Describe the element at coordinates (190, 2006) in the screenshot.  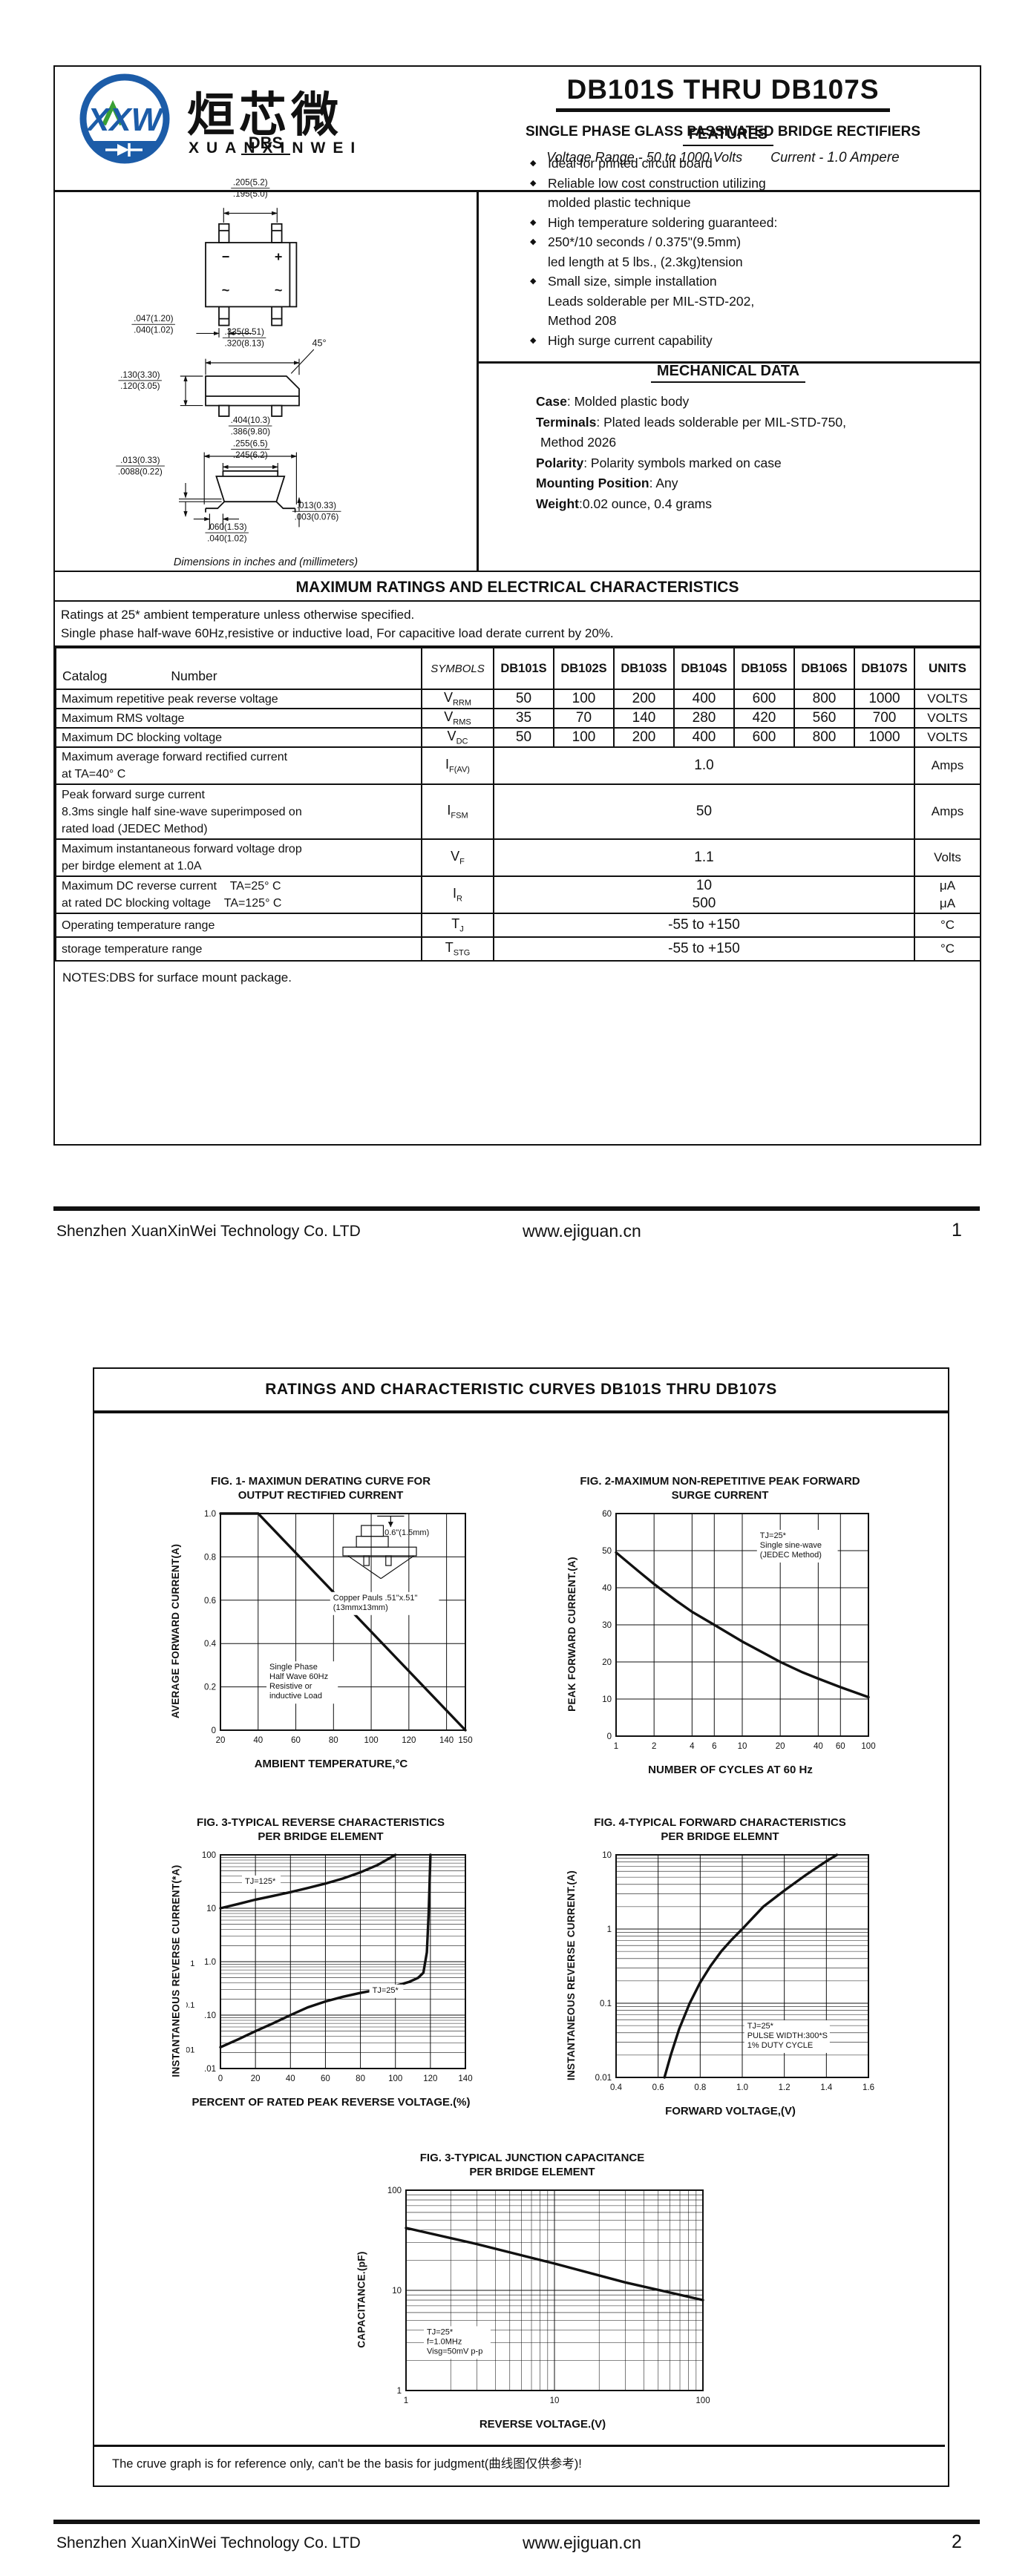
I see `chart-annotation: 0.1` at that location.